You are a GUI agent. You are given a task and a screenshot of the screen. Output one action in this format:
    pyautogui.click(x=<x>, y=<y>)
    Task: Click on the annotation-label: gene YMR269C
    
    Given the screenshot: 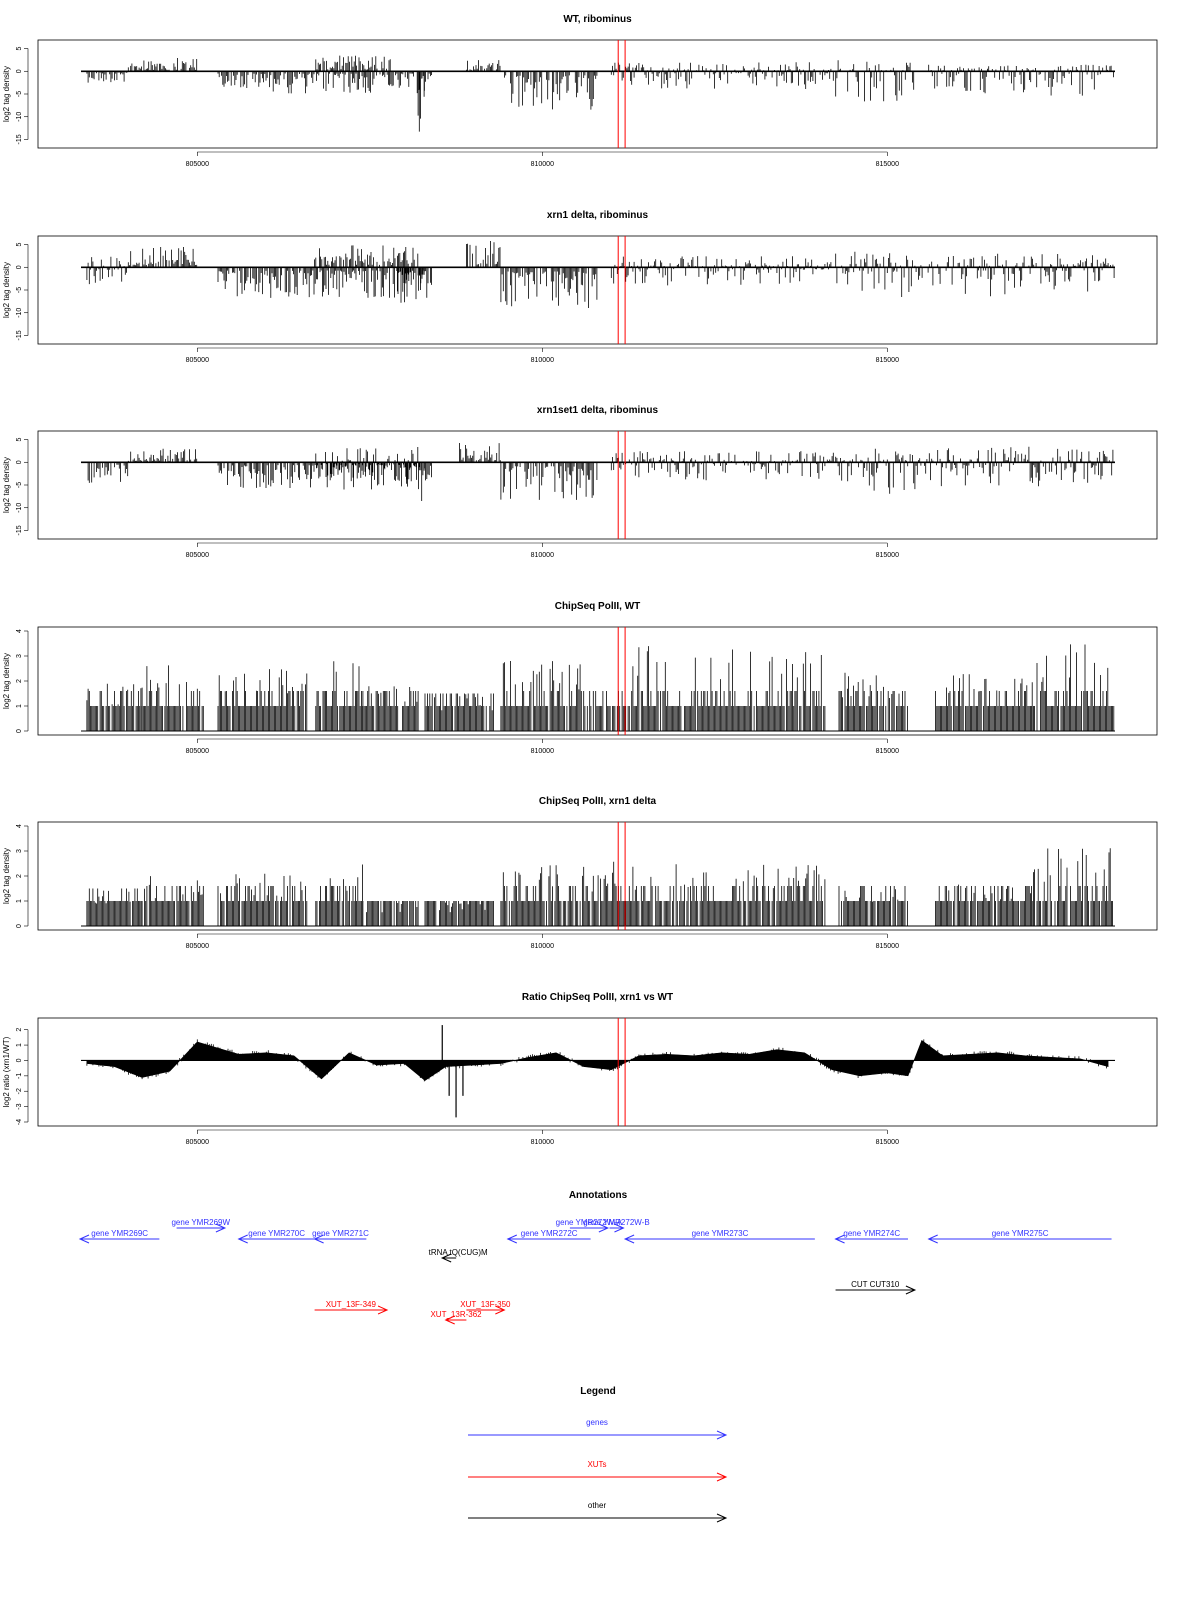 What is the action you would take?
    pyautogui.click(x=119, y=1233)
    